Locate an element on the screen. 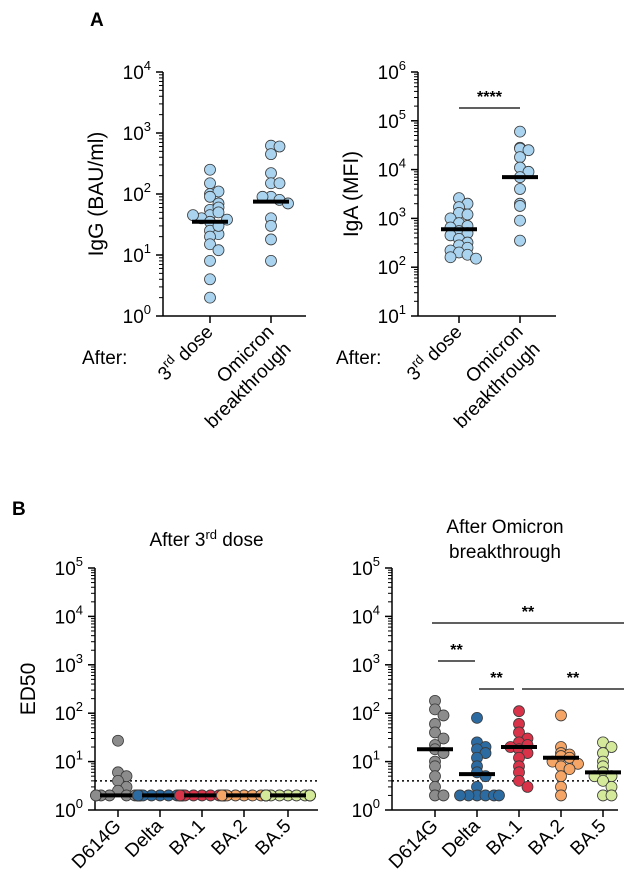 The width and height of the screenshot is (627, 893). y-axis-title: IgG (BAU/ml) is located at coordinates (96, 194).